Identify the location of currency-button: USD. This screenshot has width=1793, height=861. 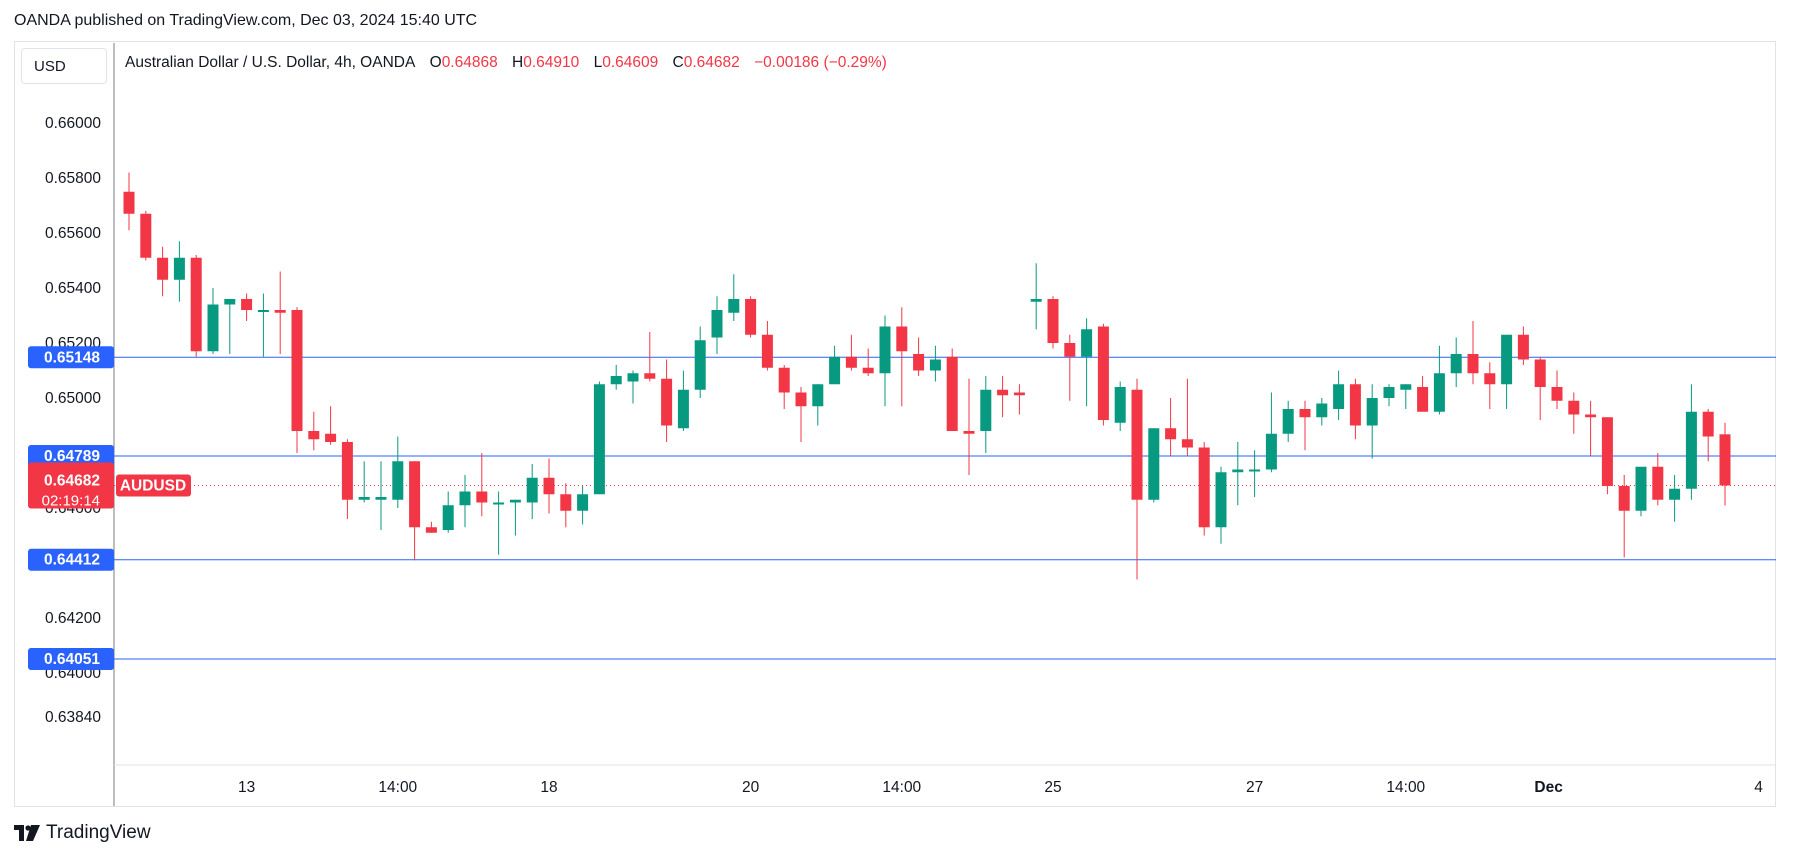
(64, 66).